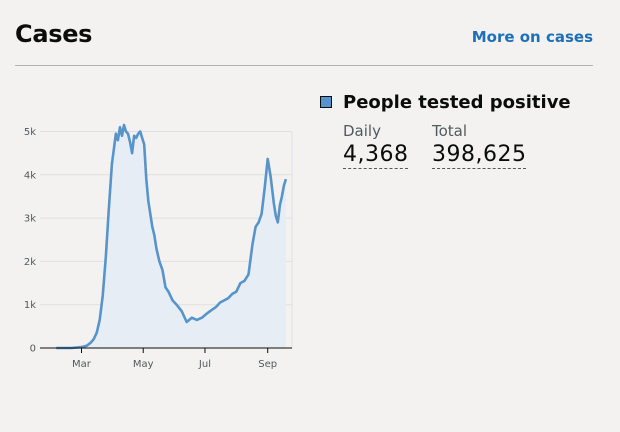  What do you see at coordinates (376, 155) in the screenshot?
I see `daily-value: 4,368` at bounding box center [376, 155].